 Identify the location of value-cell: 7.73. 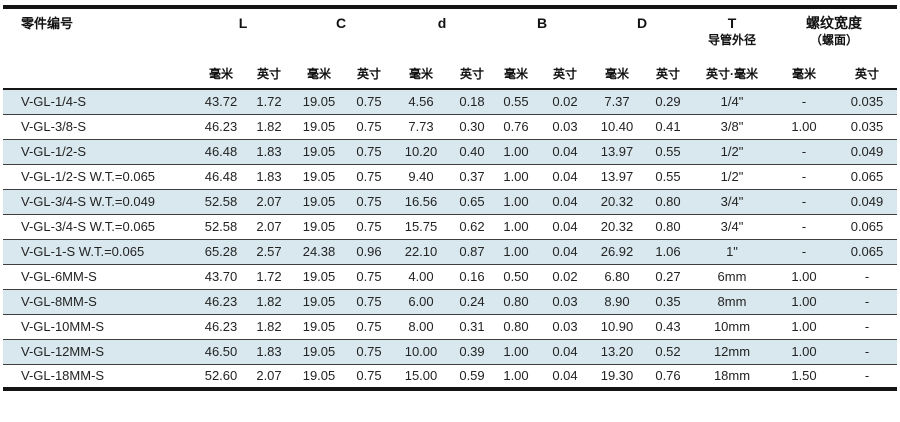
(421, 126).